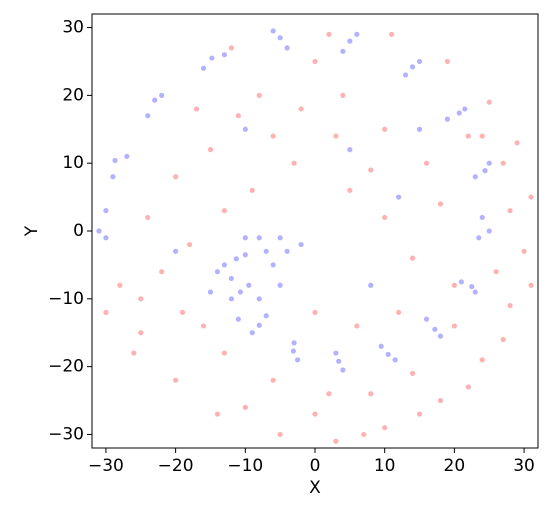 This screenshot has height=510, width=551. Describe the element at coordinates (78, 231) in the screenshot. I see `y-tick-label: 0` at that location.